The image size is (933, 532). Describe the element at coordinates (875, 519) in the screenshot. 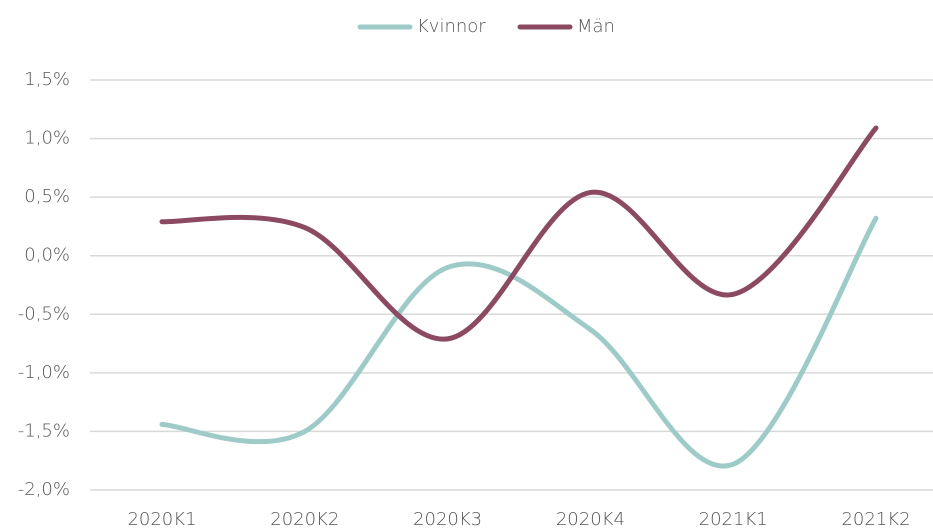

I see `x-tick-label: 2021K2` at that location.